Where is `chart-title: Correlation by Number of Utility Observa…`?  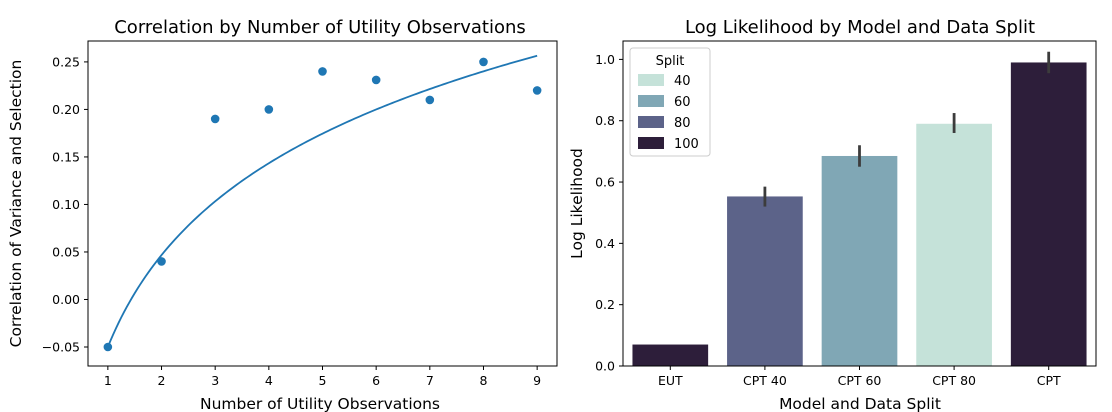 chart-title: Correlation by Number of Utility Observa… is located at coordinates (320, 27).